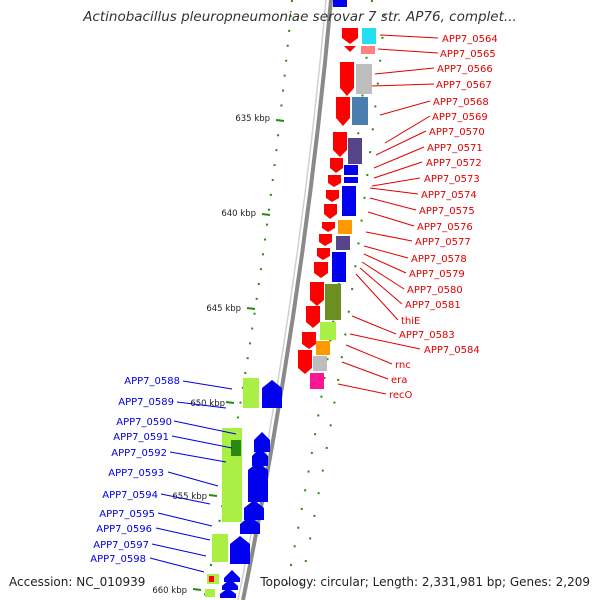 The width and height of the screenshot is (600, 600). I want to click on accession-text: Accession: NC_010939, so click(77, 582).